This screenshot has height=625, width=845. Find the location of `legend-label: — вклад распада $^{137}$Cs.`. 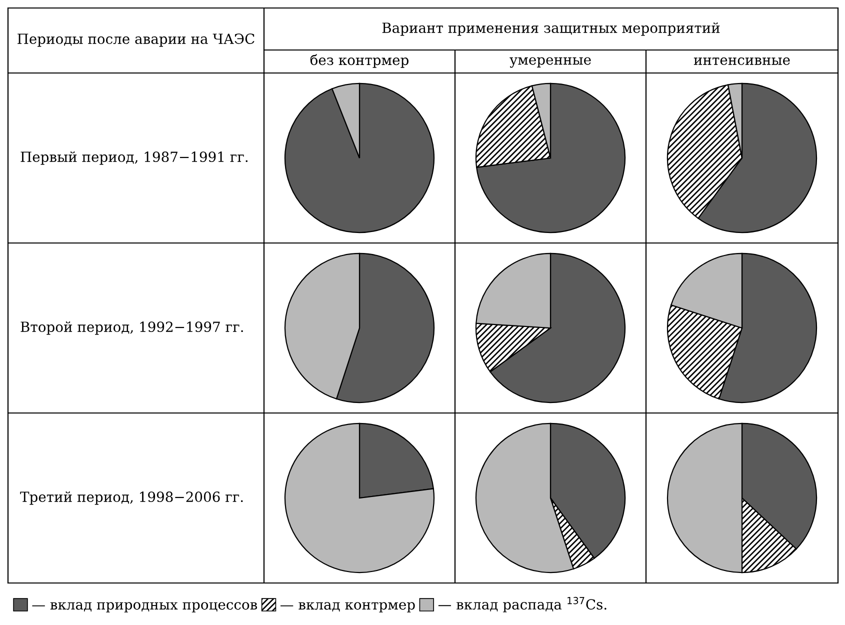

legend-label: — вклад распада $^{137}$Cs. is located at coordinates (522, 604).